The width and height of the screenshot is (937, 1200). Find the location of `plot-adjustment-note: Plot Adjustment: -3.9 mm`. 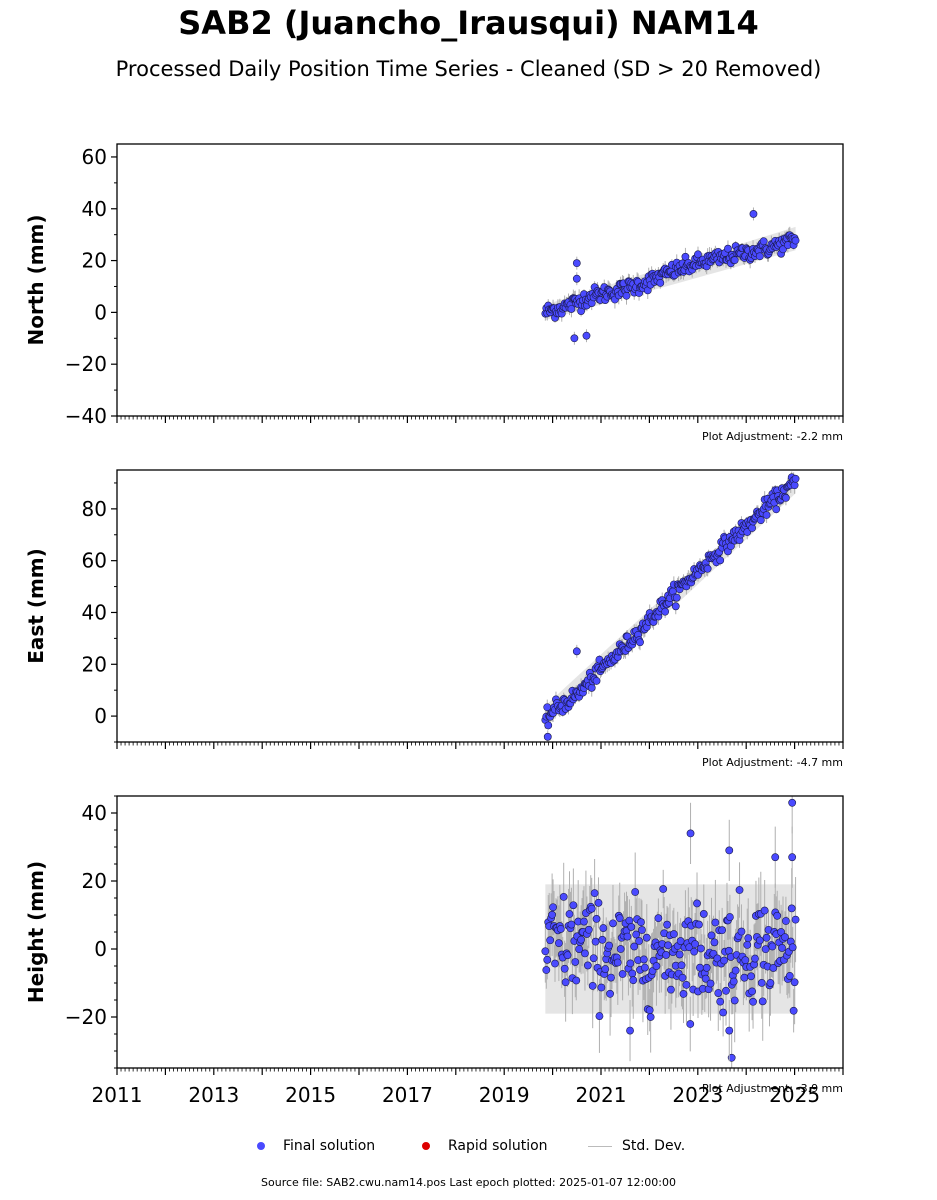

plot-adjustment-note: Plot Adjustment: -3.9 mm is located at coordinates (772, 1088).